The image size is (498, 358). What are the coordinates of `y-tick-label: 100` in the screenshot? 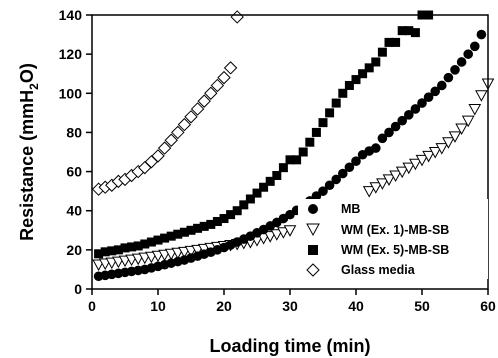 It's located at (71, 93).